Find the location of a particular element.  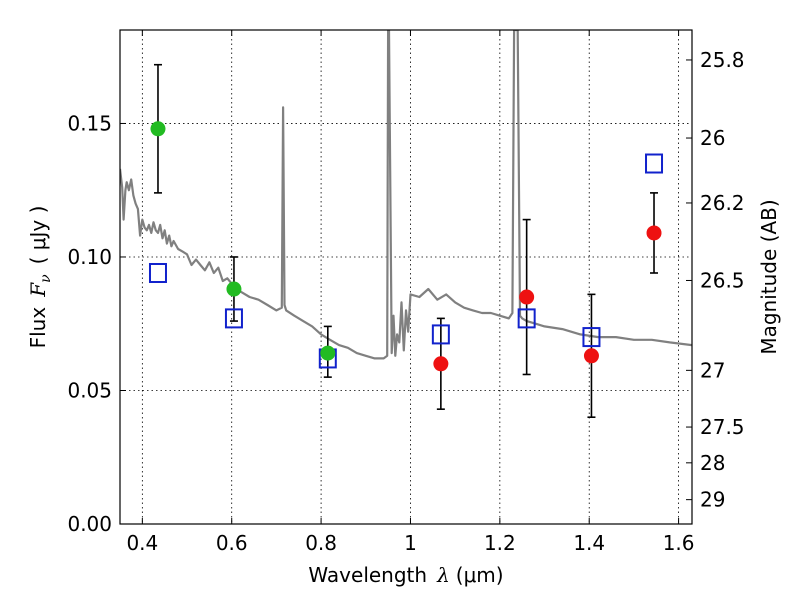

y-axis-title-text: Flux is located at coordinates (38, 328).